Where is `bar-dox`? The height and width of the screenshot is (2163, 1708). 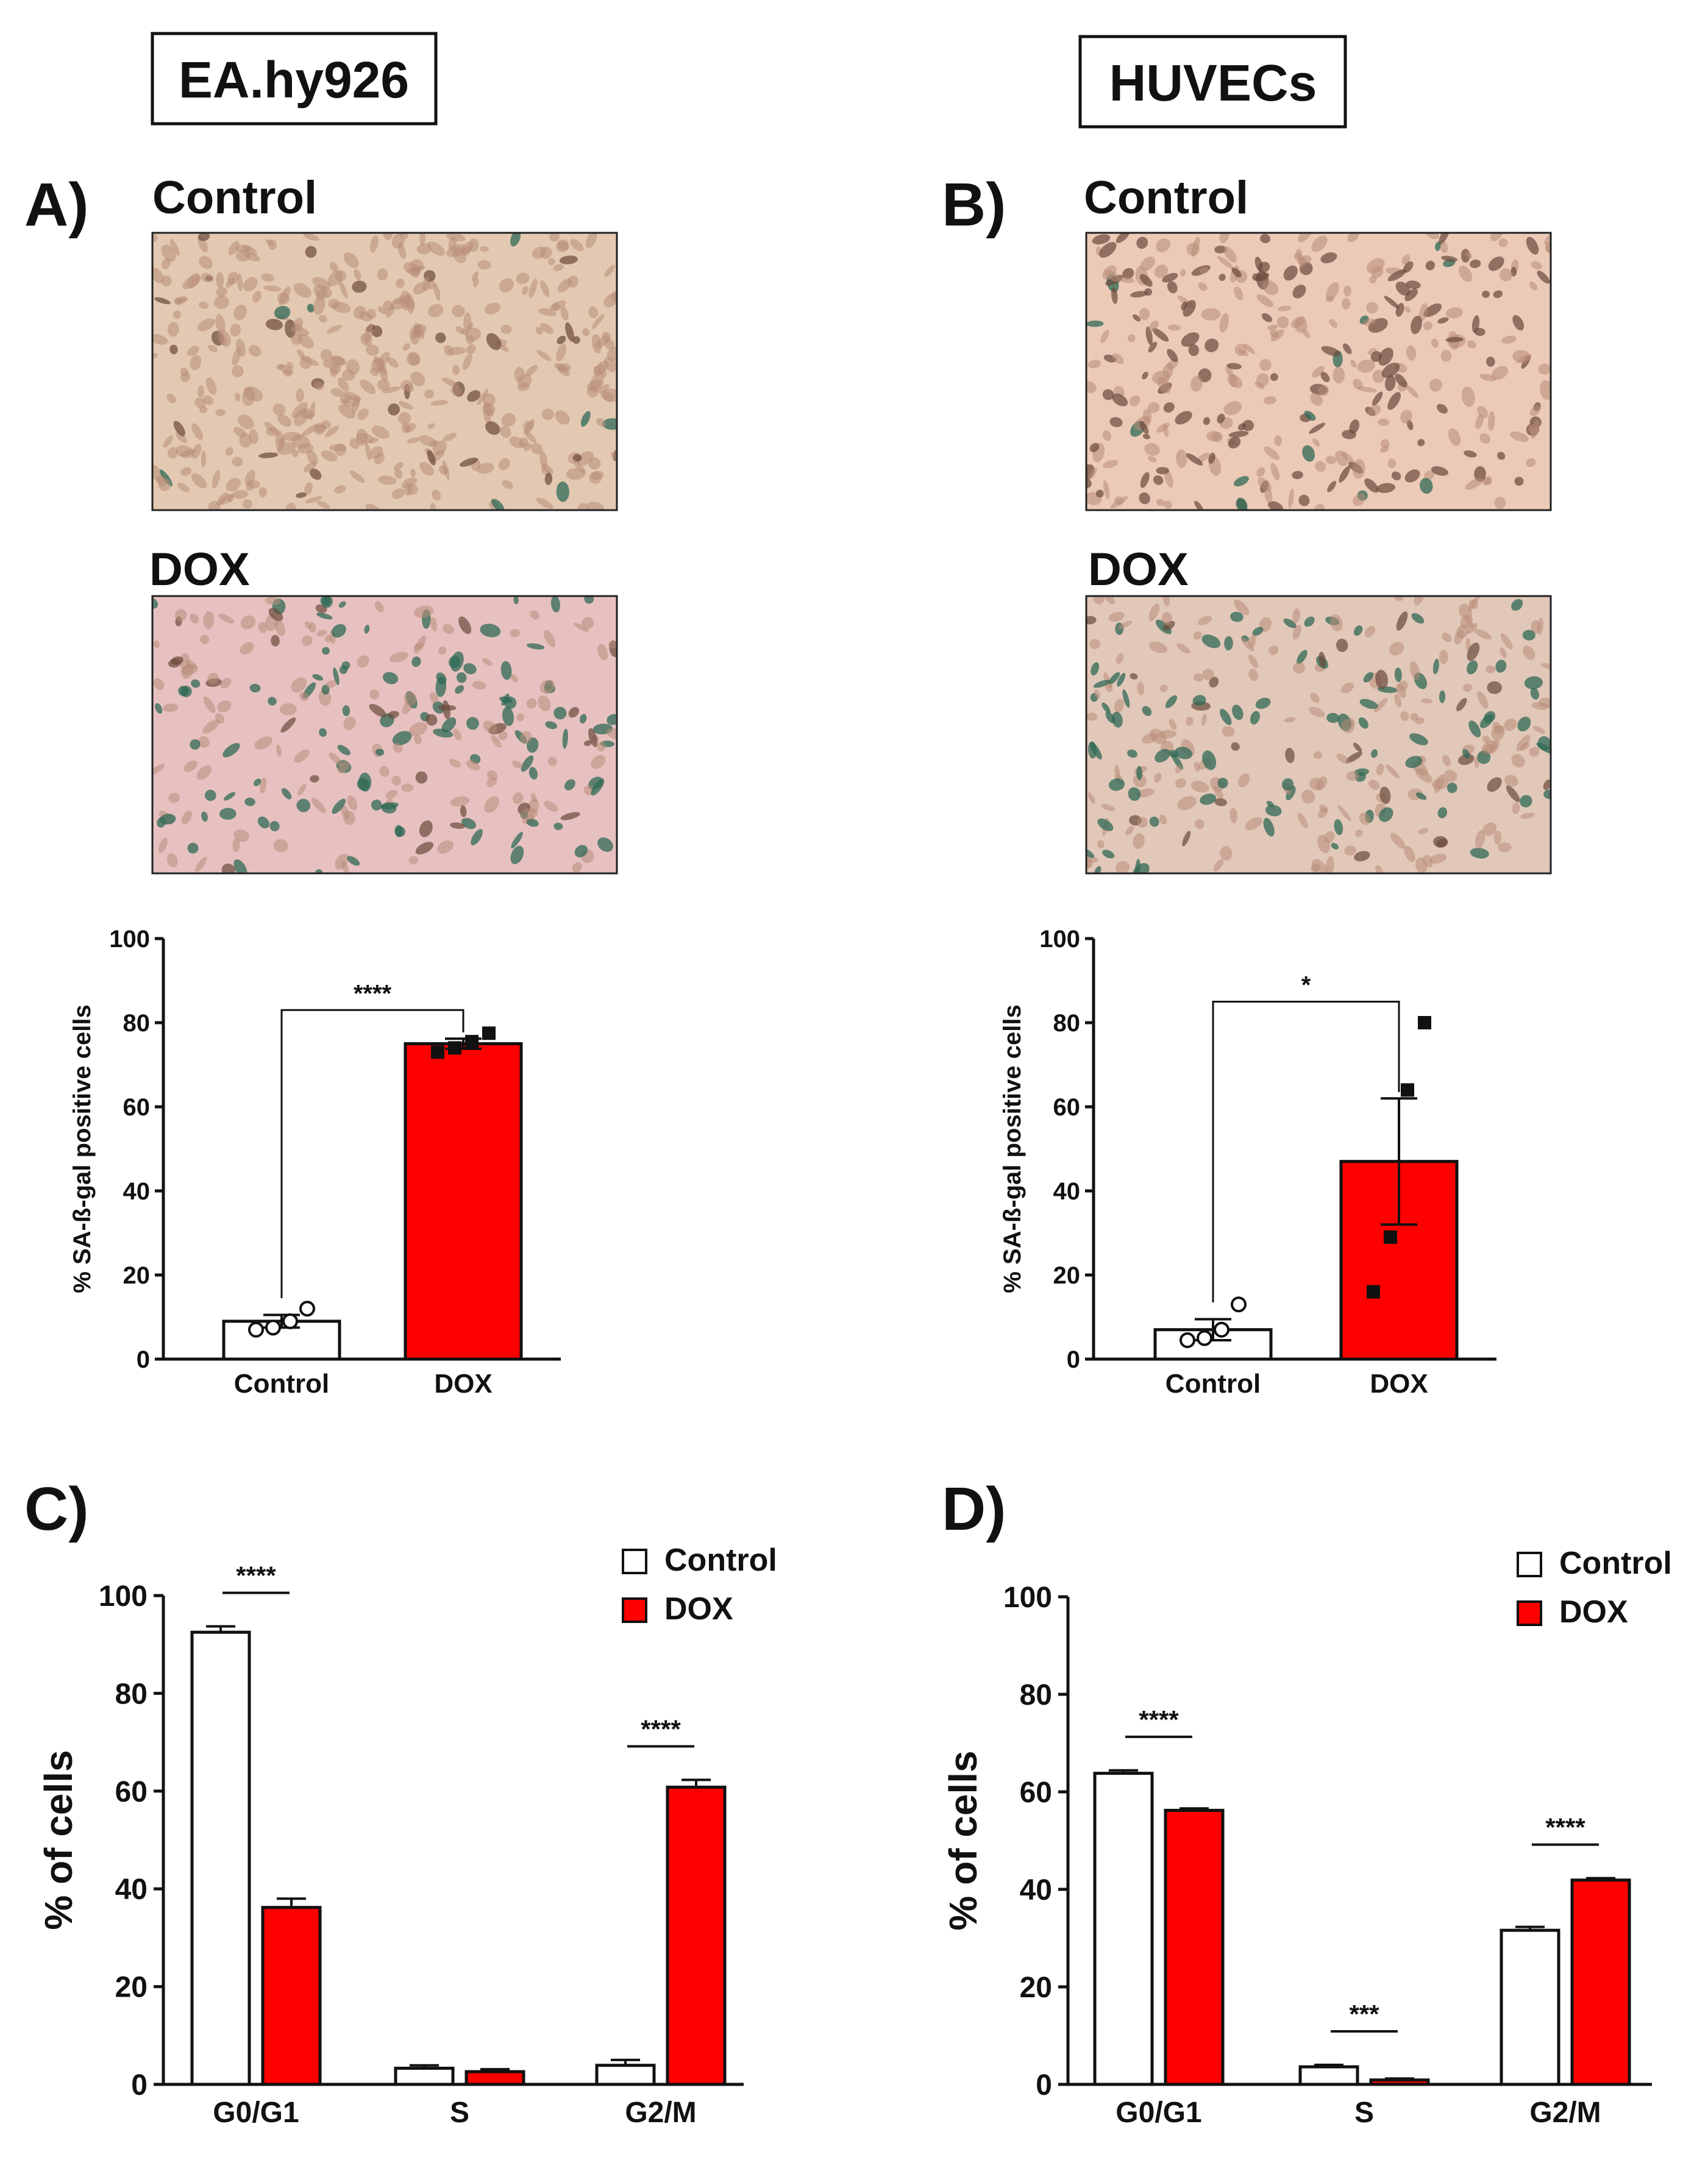 bar-dox is located at coordinates (463, 1201).